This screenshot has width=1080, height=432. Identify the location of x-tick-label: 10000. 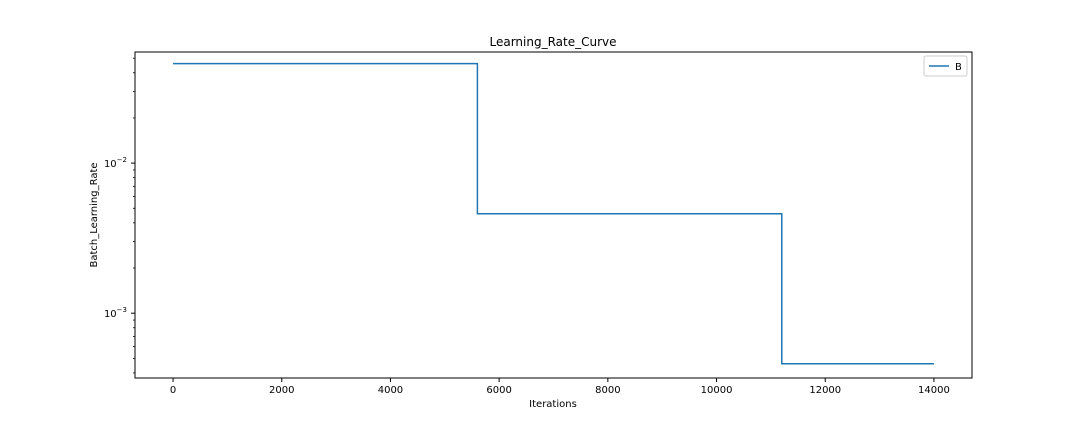
(717, 390).